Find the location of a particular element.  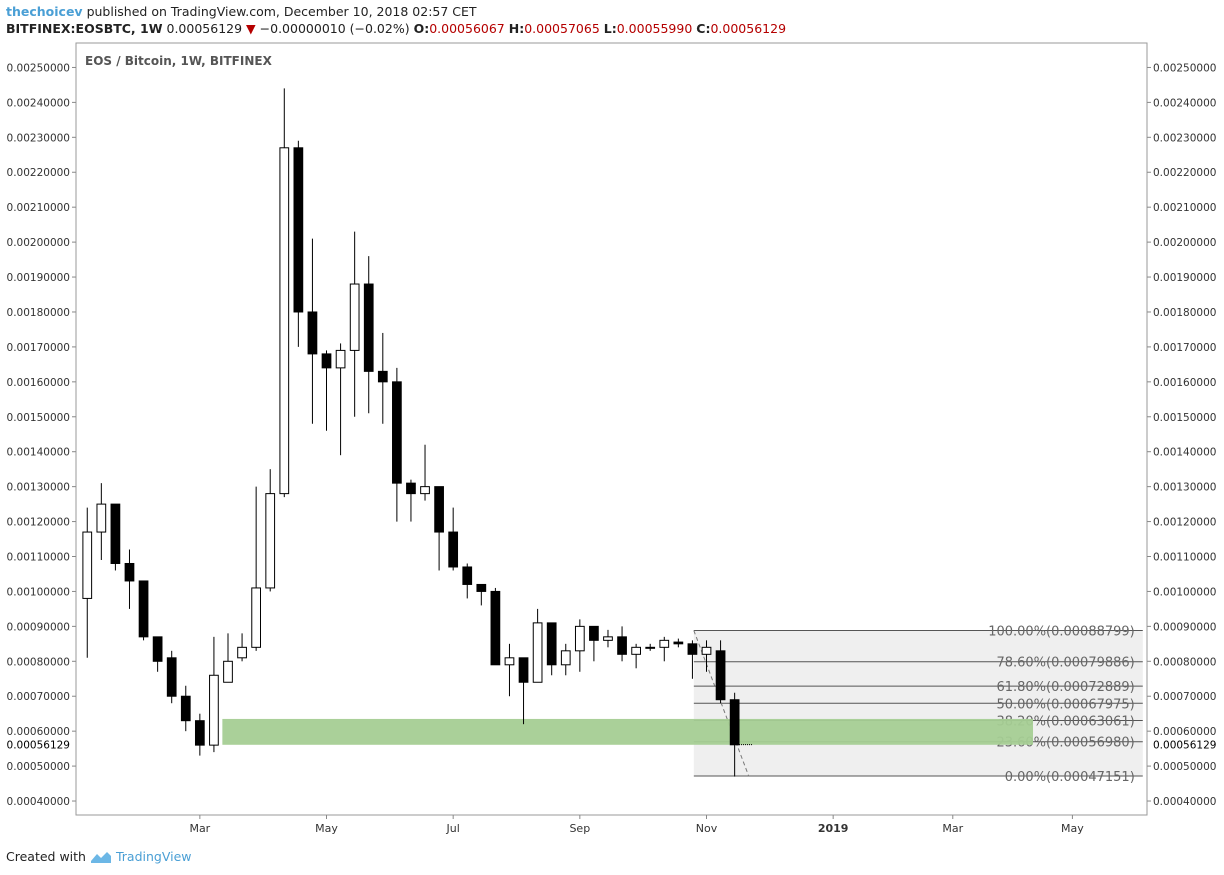

high-label: H: is located at coordinates (516, 28).